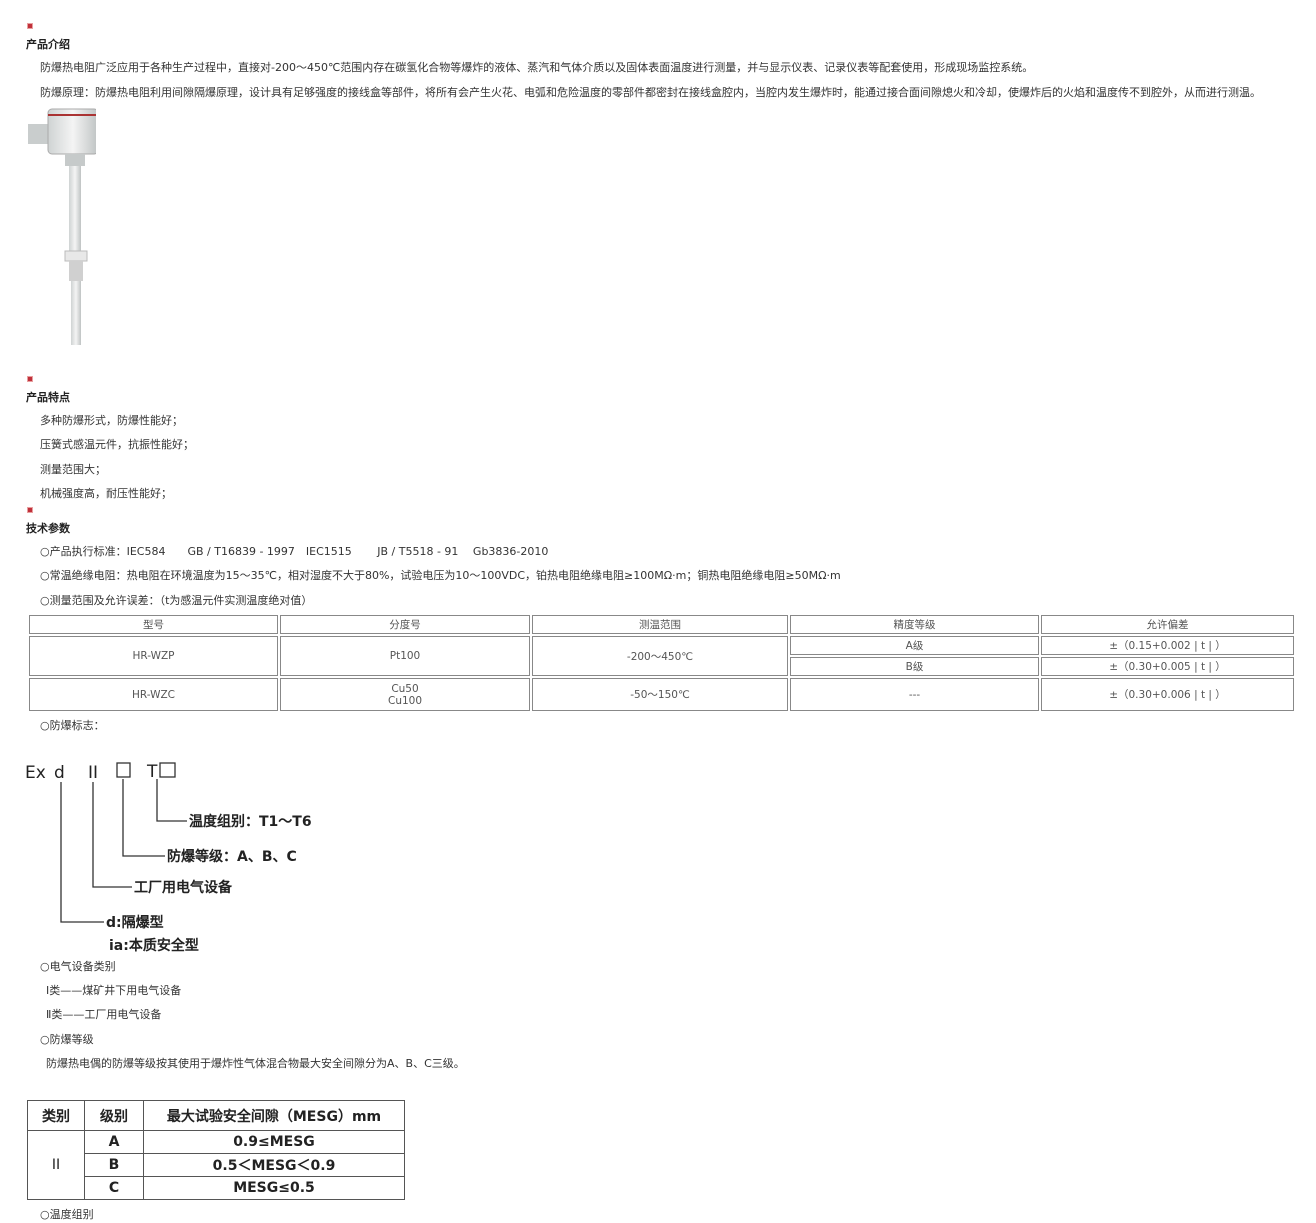 This screenshot has width=1316, height=1223. I want to click on header-cell: 最大试验安全间隙（MESG）mm, so click(274, 1115).